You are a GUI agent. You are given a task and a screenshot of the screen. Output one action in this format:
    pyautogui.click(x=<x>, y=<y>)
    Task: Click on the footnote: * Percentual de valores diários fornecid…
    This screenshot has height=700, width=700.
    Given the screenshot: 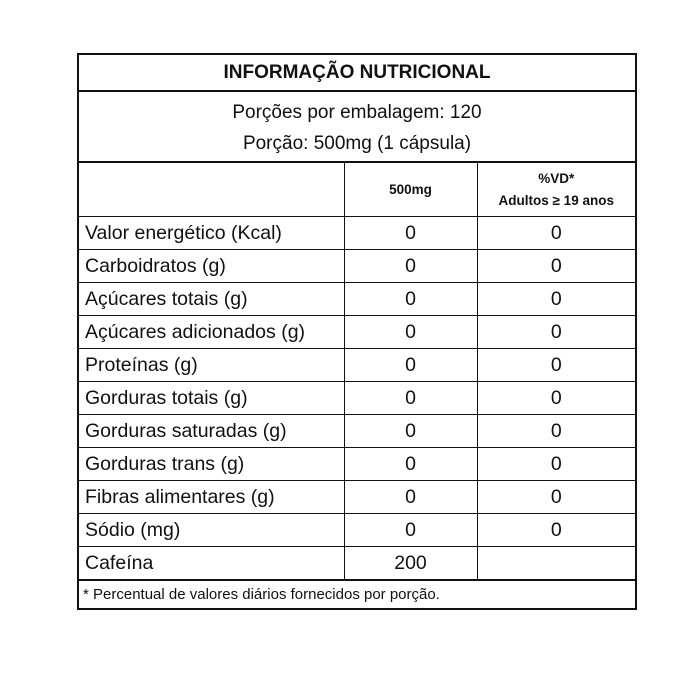 What is the action you would take?
    pyautogui.click(x=357, y=594)
    